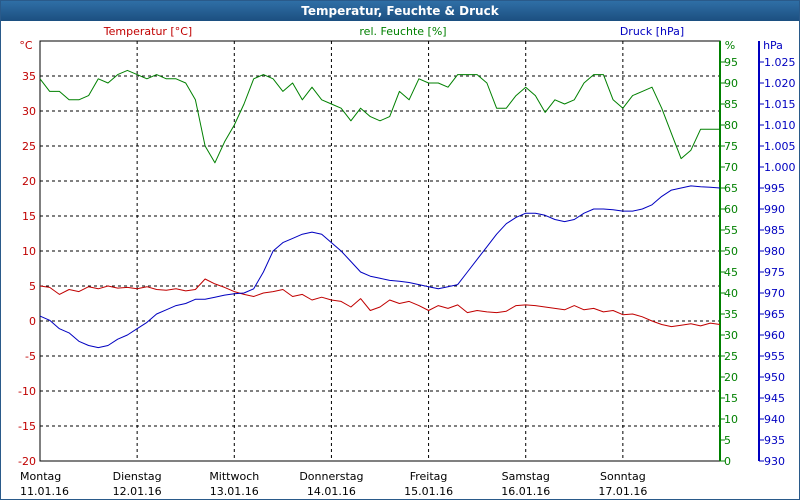  What do you see at coordinates (774, 272) in the screenshot?
I see `pressure-tick-label: 975` at bounding box center [774, 272].